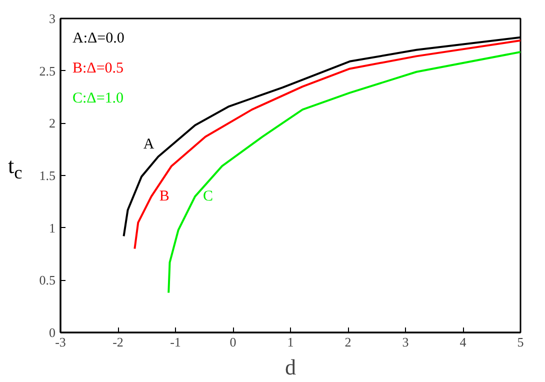 This screenshot has height=382, width=545. What do you see at coordinates (47, 70) in the screenshot?
I see `y-tick-label: 2.5` at bounding box center [47, 70].